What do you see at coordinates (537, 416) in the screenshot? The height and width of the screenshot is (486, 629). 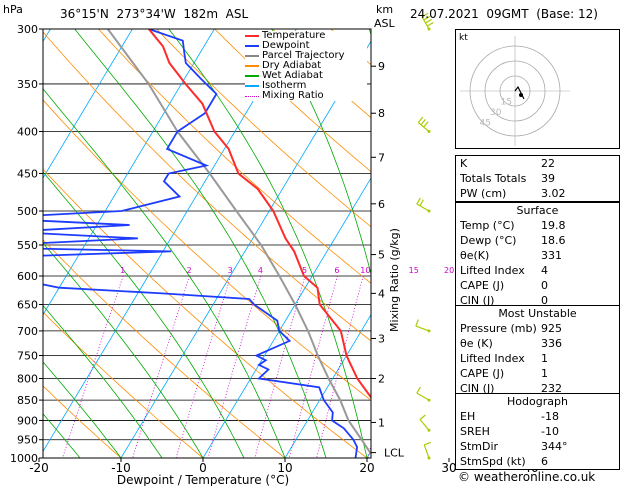 I see `param-row: EH -18` at bounding box center [537, 416].